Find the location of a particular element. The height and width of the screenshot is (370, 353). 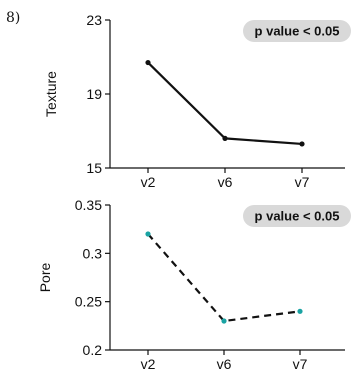

panel-label: 8) is located at coordinates (13, 18).